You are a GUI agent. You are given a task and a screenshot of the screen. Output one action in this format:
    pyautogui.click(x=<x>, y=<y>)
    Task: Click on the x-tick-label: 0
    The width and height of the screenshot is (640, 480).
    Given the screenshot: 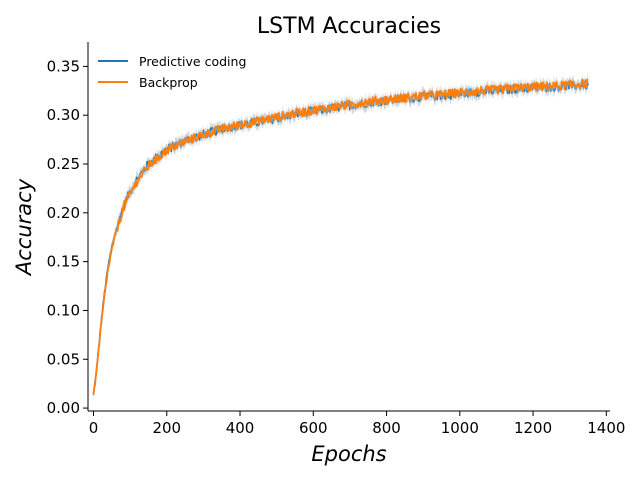 What is the action you would take?
    pyautogui.click(x=94, y=428)
    